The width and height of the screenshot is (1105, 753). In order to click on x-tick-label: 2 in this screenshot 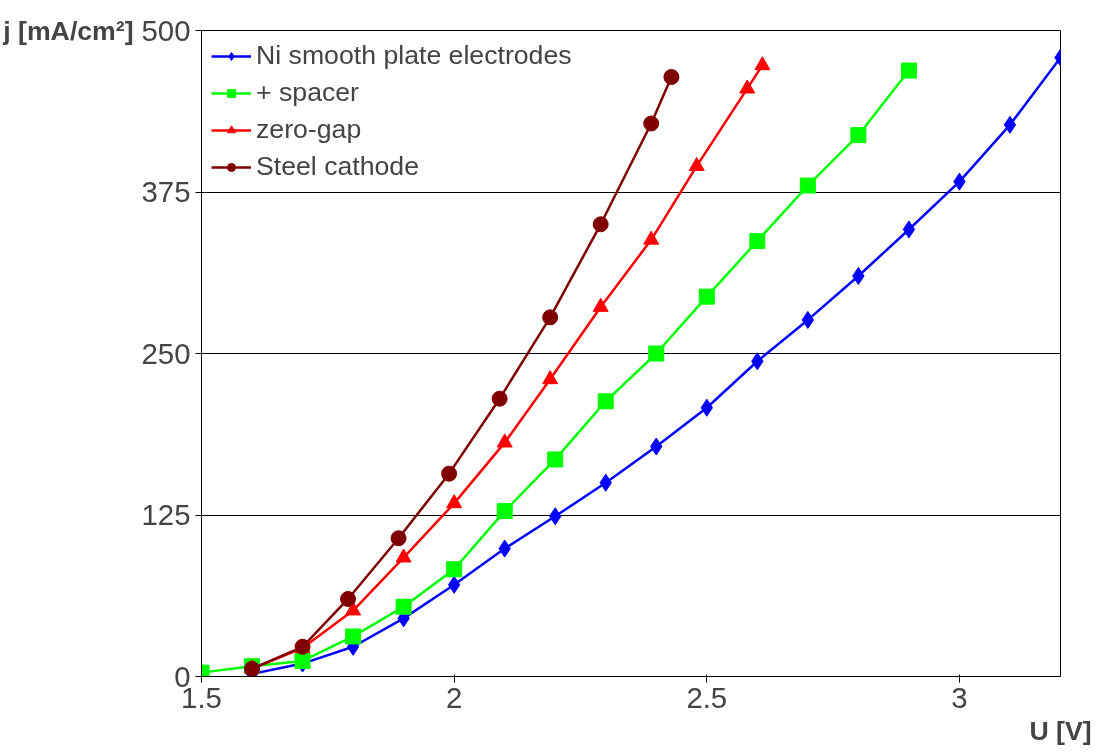, I will do `click(454, 697)`.